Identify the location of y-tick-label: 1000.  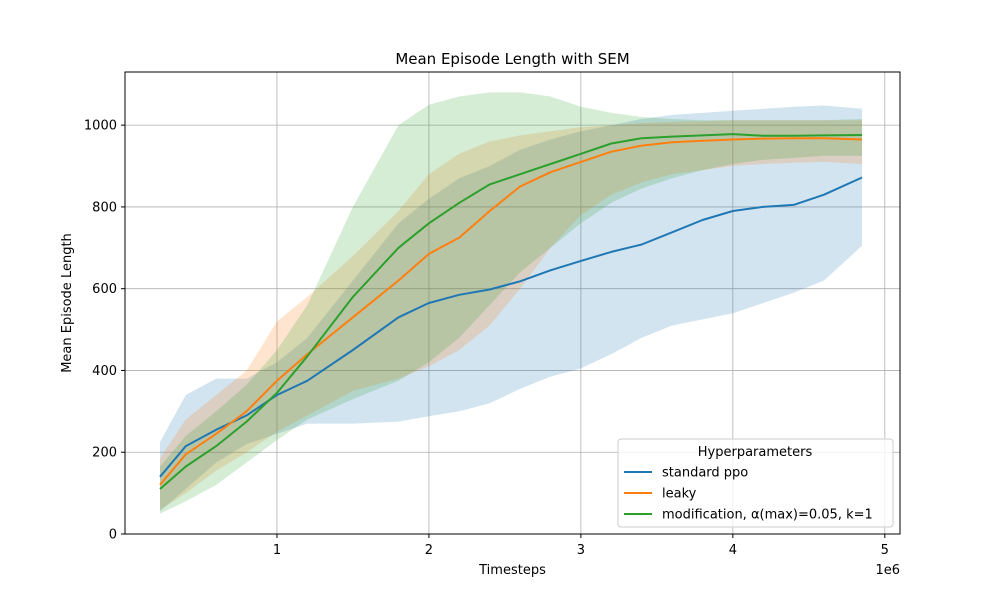
(100, 126).